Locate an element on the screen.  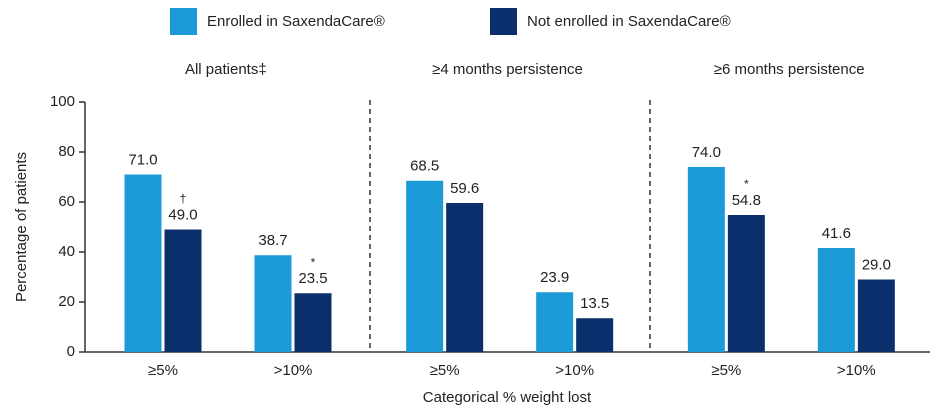
y-tick-label: 60 is located at coordinates (66, 201).